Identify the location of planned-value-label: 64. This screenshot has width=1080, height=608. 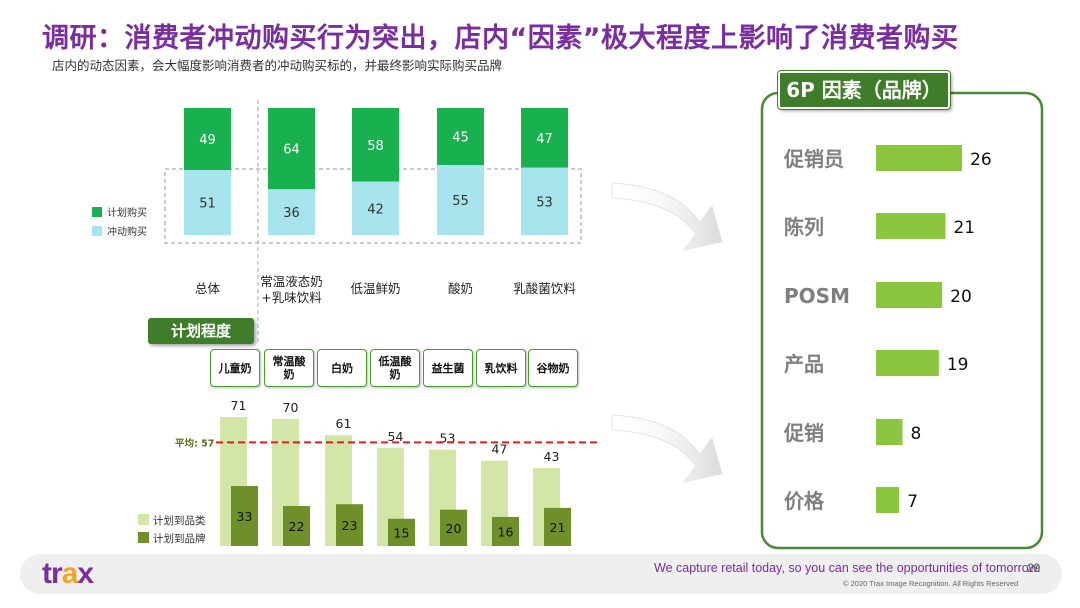
(291, 150).